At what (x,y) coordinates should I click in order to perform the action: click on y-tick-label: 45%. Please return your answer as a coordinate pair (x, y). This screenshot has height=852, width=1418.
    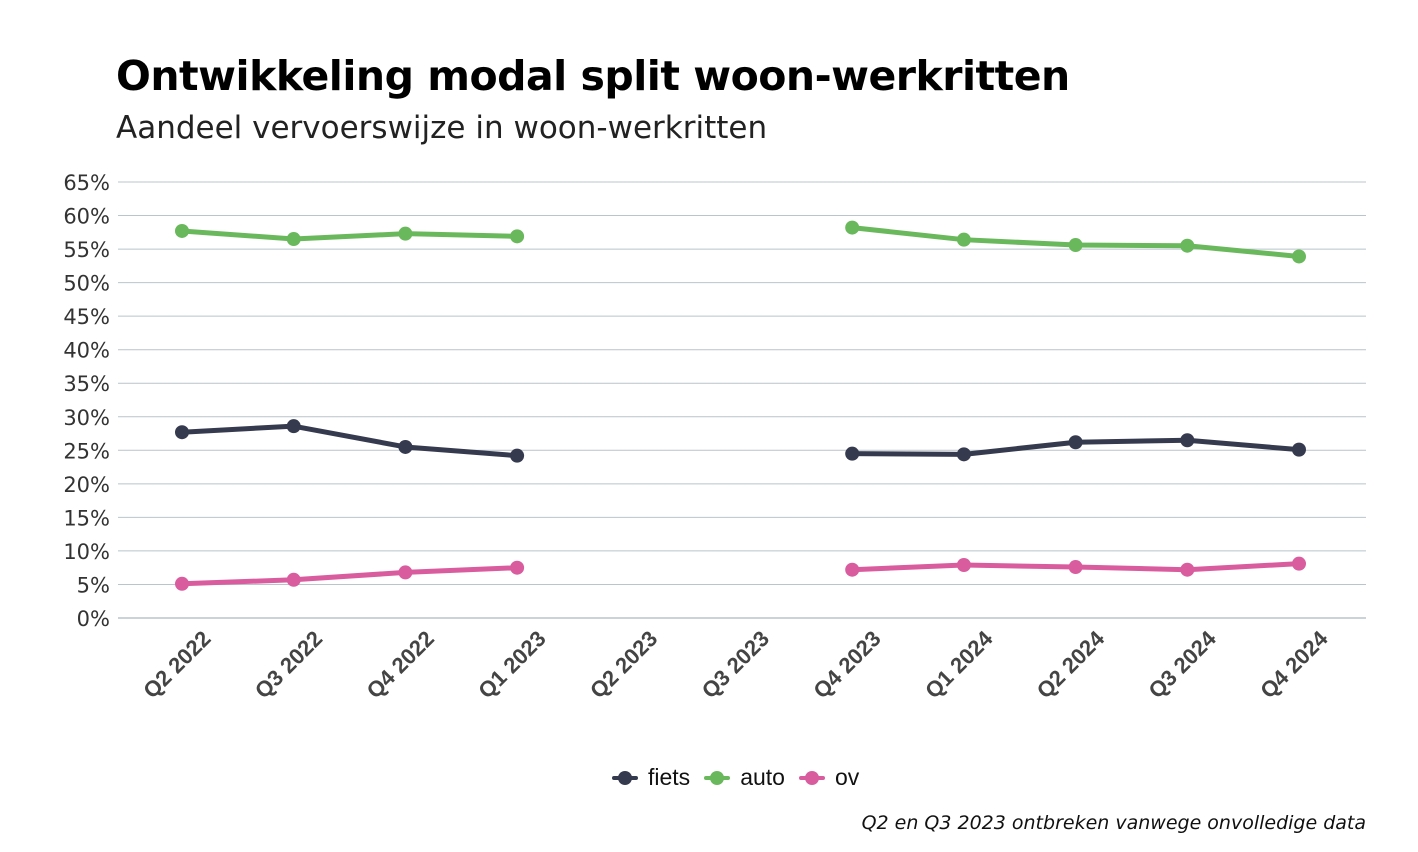
    Looking at the image, I should click on (86, 317).